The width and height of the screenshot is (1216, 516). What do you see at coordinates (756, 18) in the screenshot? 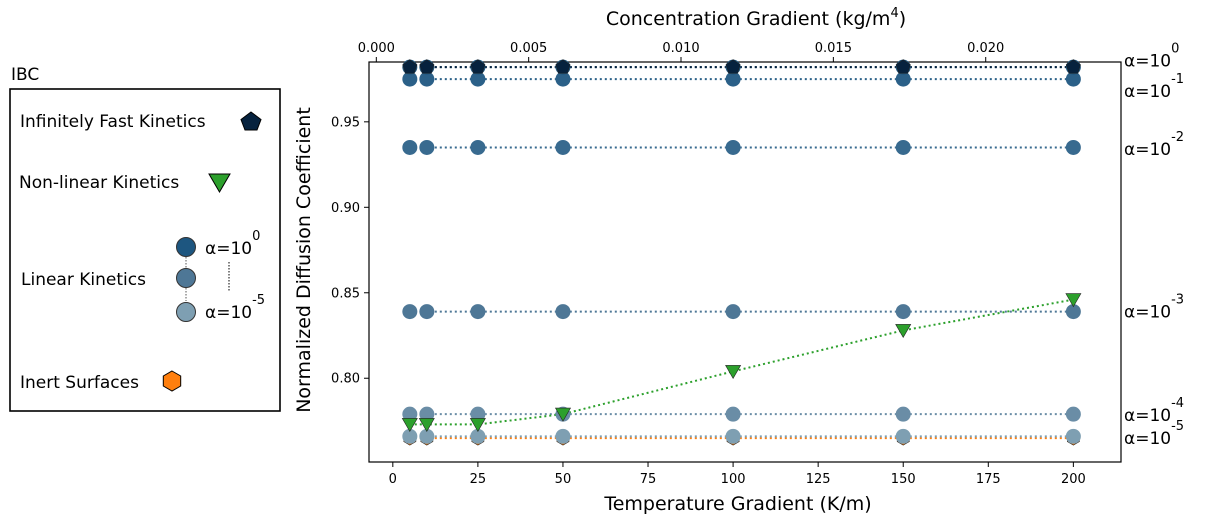
I see `x2-axis-label: Concentration Gradient (kg/m4)` at bounding box center [756, 18].